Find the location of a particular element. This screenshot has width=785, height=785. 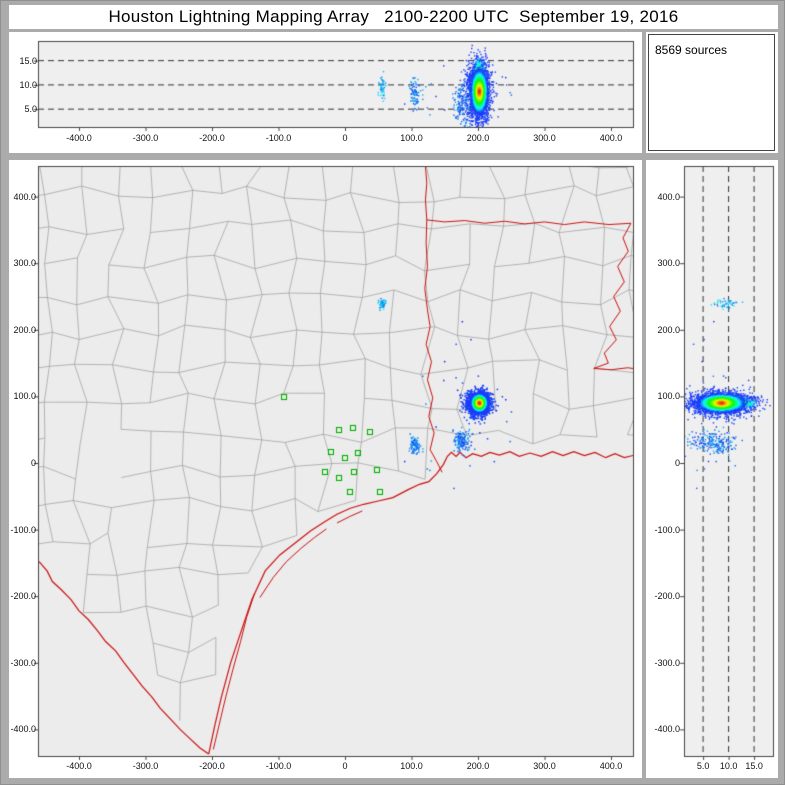

altitude-ns-plot is located at coordinates (712, 469).